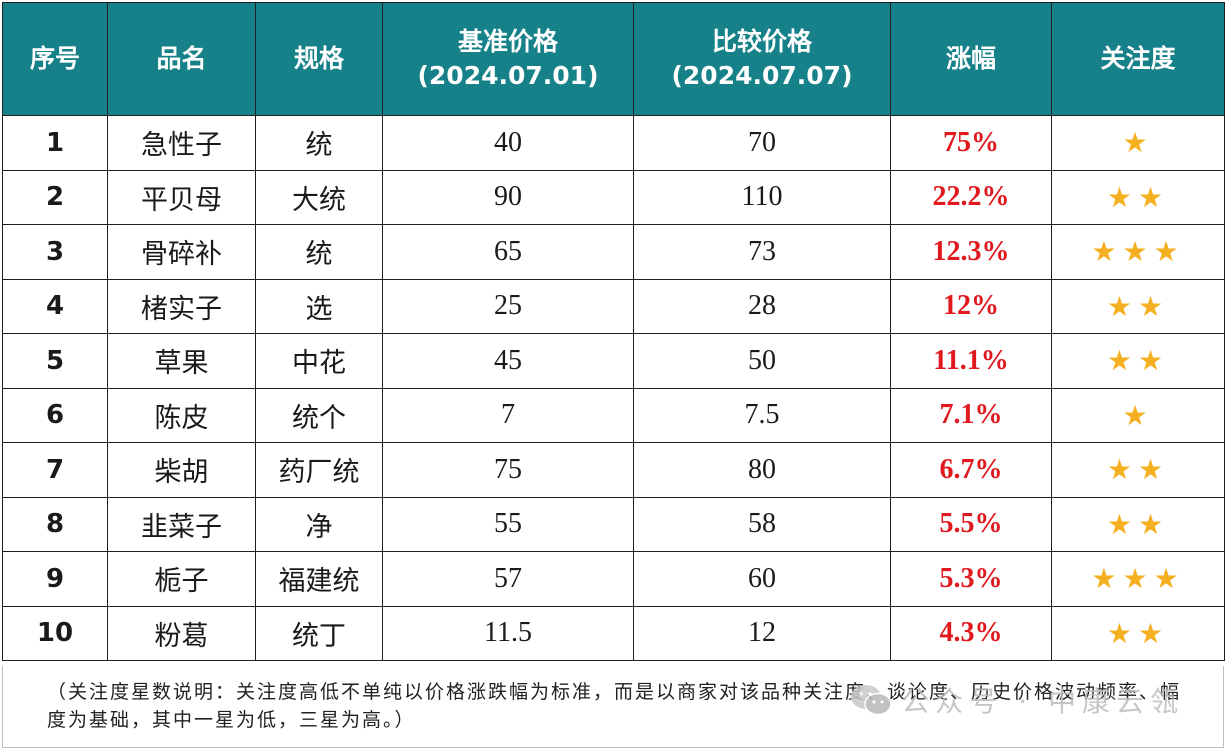  Describe the element at coordinates (508, 633) in the screenshot. I see `base-price: 11.5` at that location.